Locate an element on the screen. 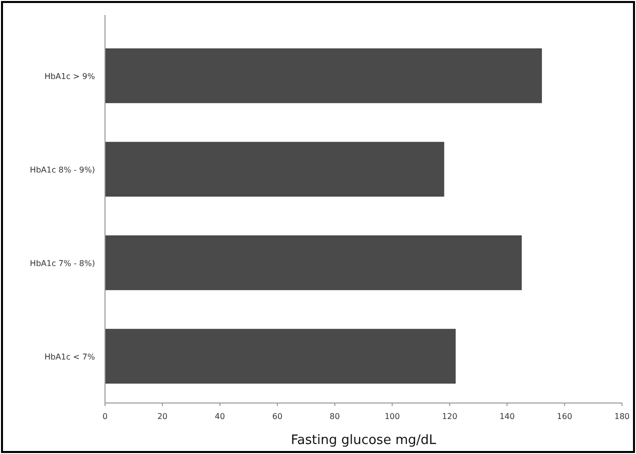  y-tick-label: HbA1c 8% - 9%) is located at coordinates (62, 169).